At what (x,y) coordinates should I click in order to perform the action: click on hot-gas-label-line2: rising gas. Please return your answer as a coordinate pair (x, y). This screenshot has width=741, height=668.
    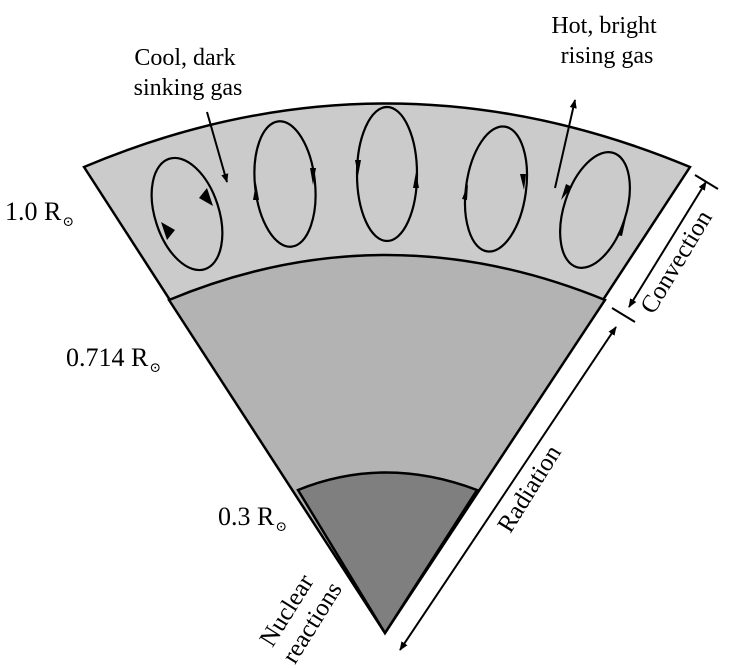
    Looking at the image, I should click on (607, 56).